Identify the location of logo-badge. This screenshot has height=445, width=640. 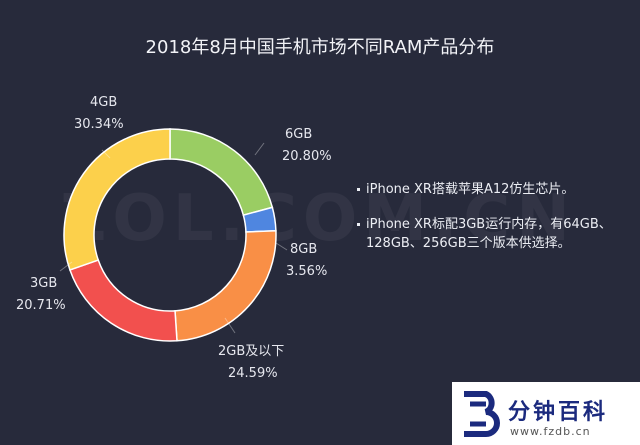
(546, 413).